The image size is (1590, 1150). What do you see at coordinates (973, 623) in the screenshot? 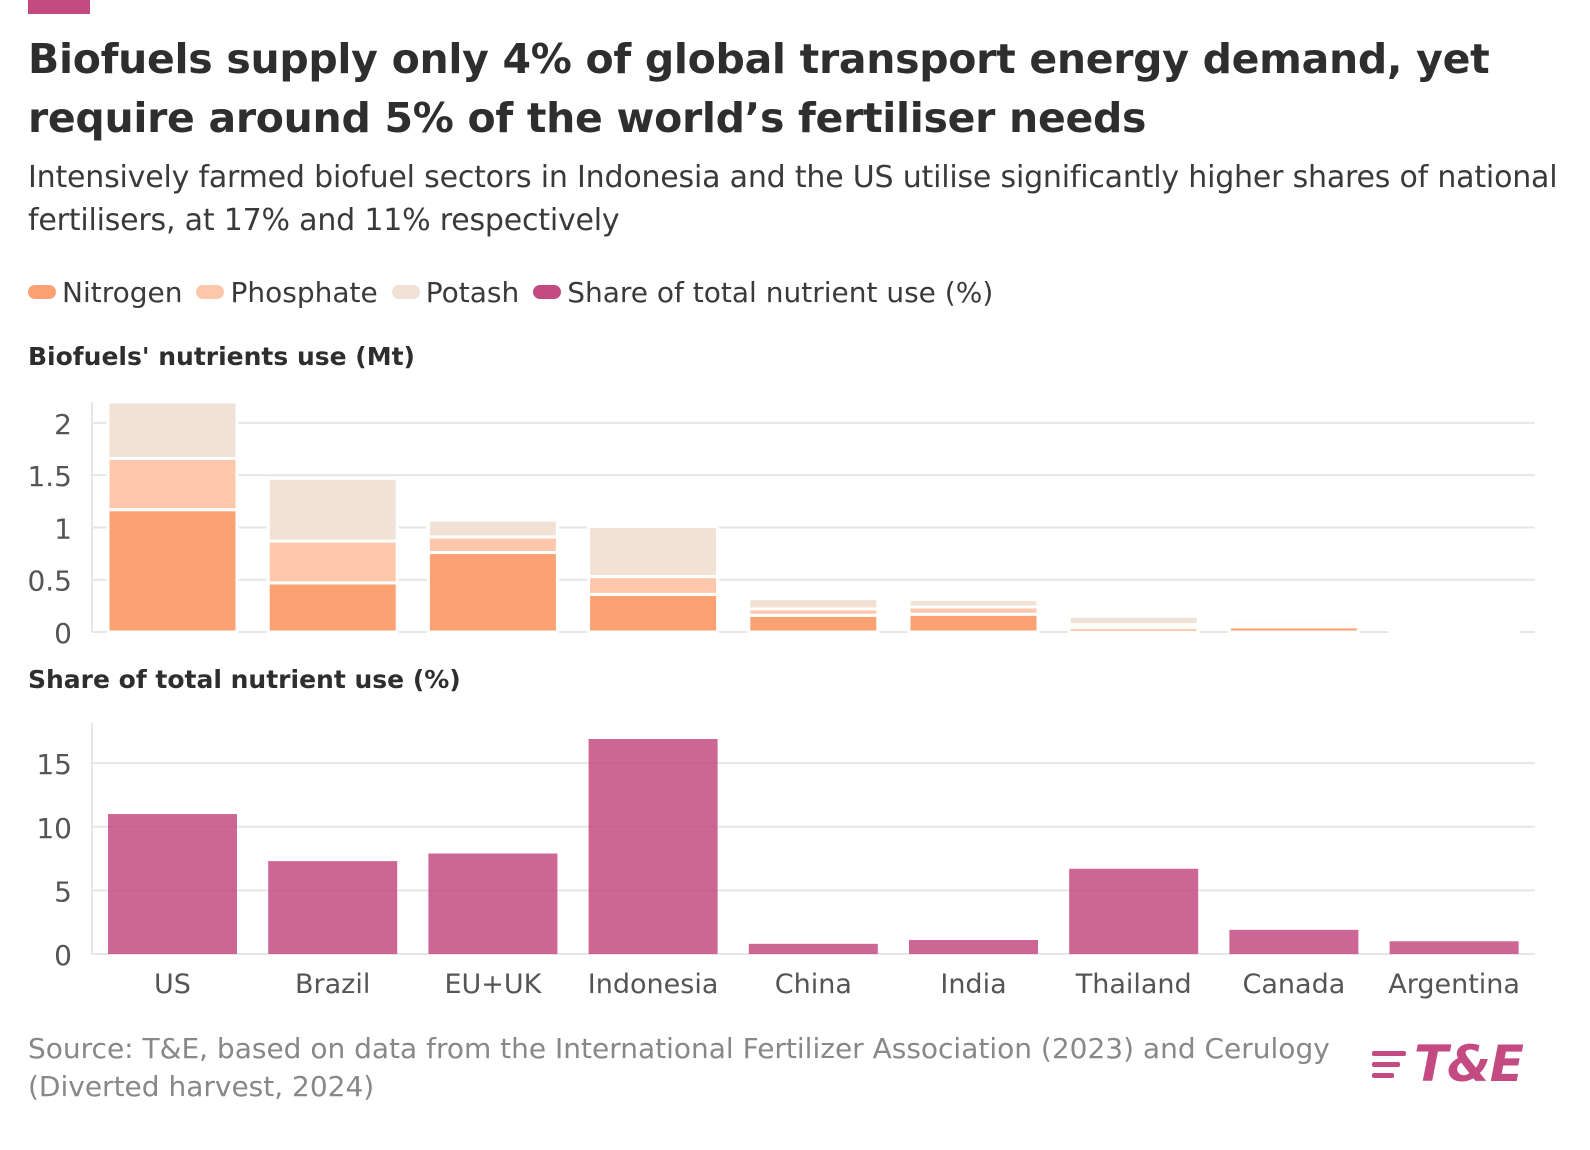
I see `bar-india-nitrogen` at bounding box center [973, 623].